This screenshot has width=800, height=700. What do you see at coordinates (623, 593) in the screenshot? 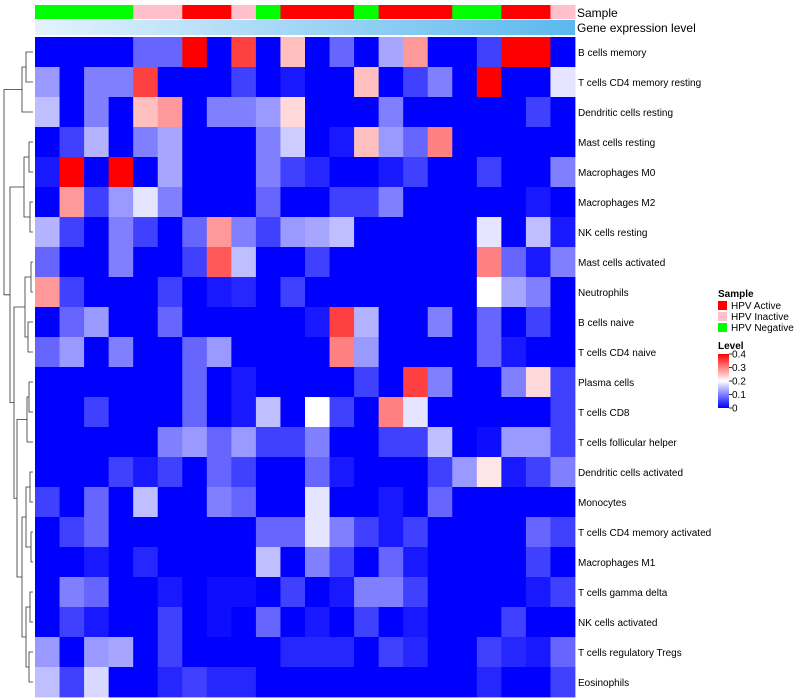
I see `row-label: T cells gamma delta` at bounding box center [623, 593].